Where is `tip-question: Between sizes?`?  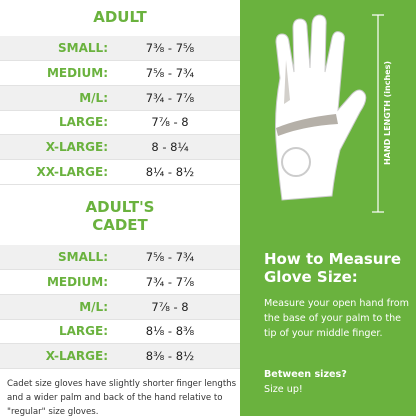
tip-question: Between sizes? is located at coordinates (305, 374).